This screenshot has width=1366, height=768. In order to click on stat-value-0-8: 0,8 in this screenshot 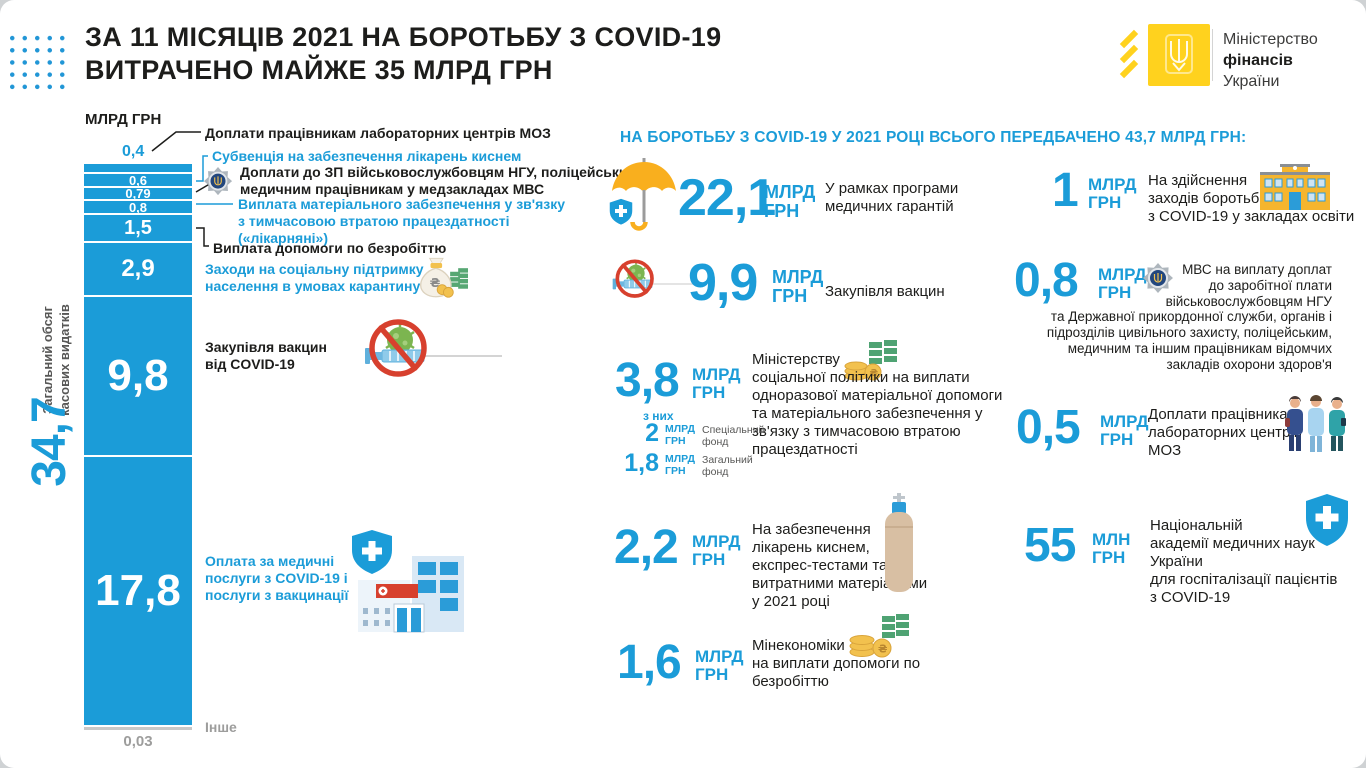, I will do `click(1046, 280)`.